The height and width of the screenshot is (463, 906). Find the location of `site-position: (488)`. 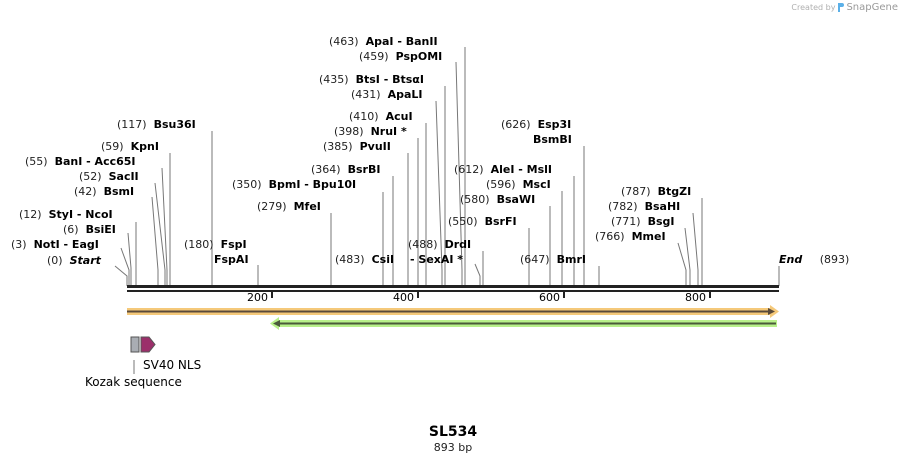

site-position: (488) is located at coordinates (423, 244).